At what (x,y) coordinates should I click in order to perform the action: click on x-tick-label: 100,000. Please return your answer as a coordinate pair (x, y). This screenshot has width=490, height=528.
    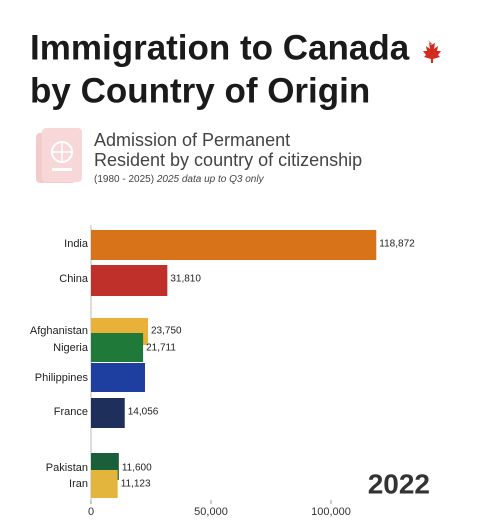
    Looking at the image, I should click on (331, 512).